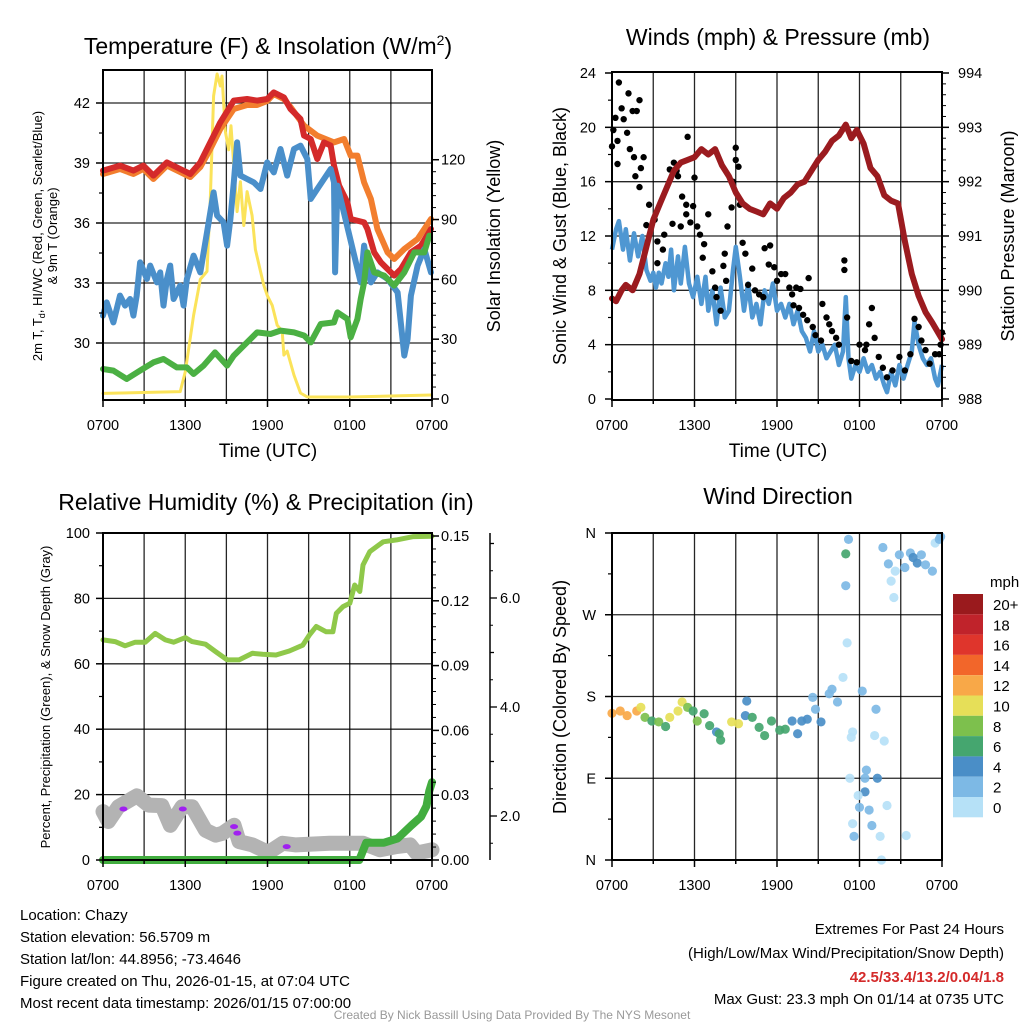  What do you see at coordinates (1001, 666) in the screenshot?
I see `legend-label: 14` at bounding box center [1001, 666].